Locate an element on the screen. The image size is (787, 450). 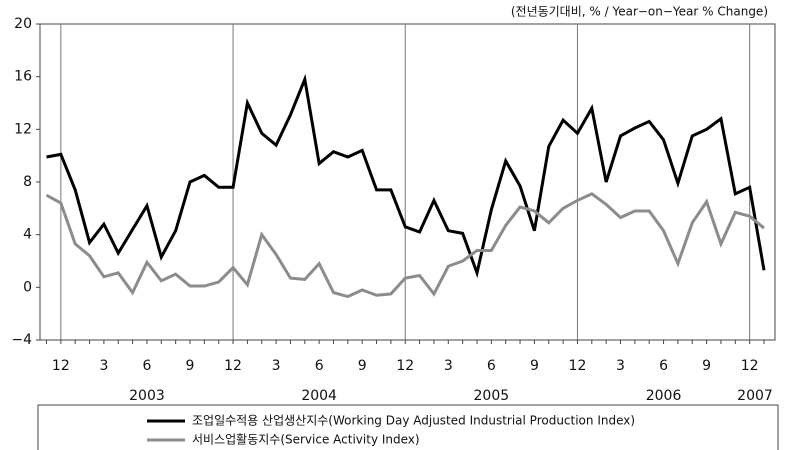
year-label: 2006 is located at coordinates (664, 396).